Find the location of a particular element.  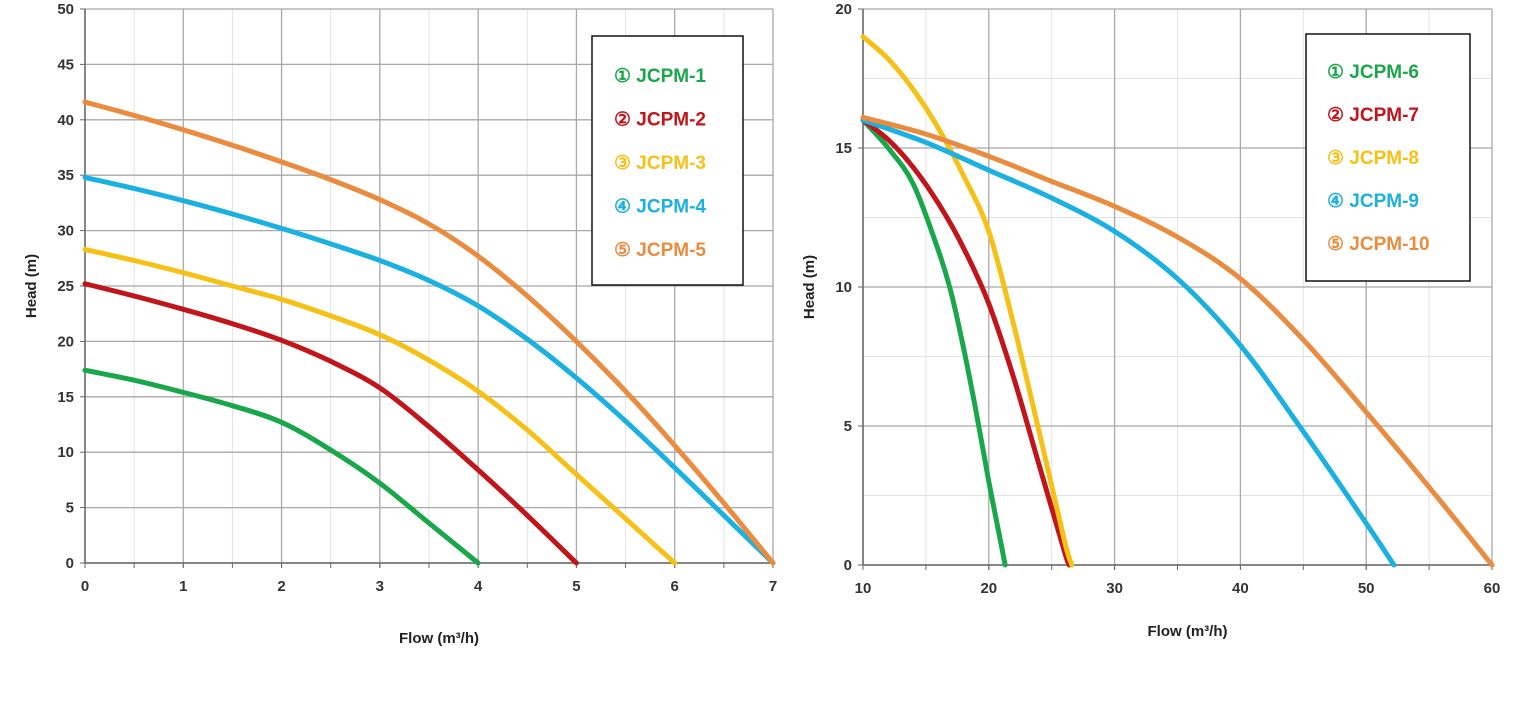

y-tick-label: 50 is located at coordinates (65, 9).